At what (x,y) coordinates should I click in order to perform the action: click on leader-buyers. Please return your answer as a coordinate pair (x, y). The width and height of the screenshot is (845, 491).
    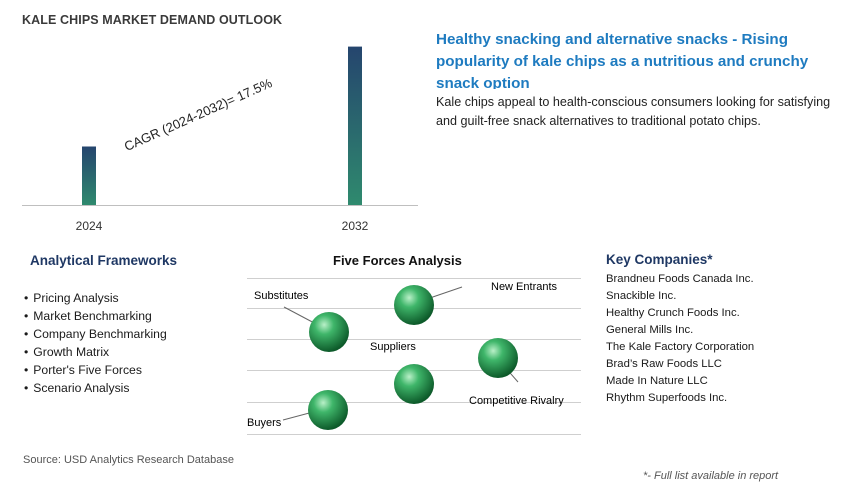
    Looking at the image, I should click on (298, 416).